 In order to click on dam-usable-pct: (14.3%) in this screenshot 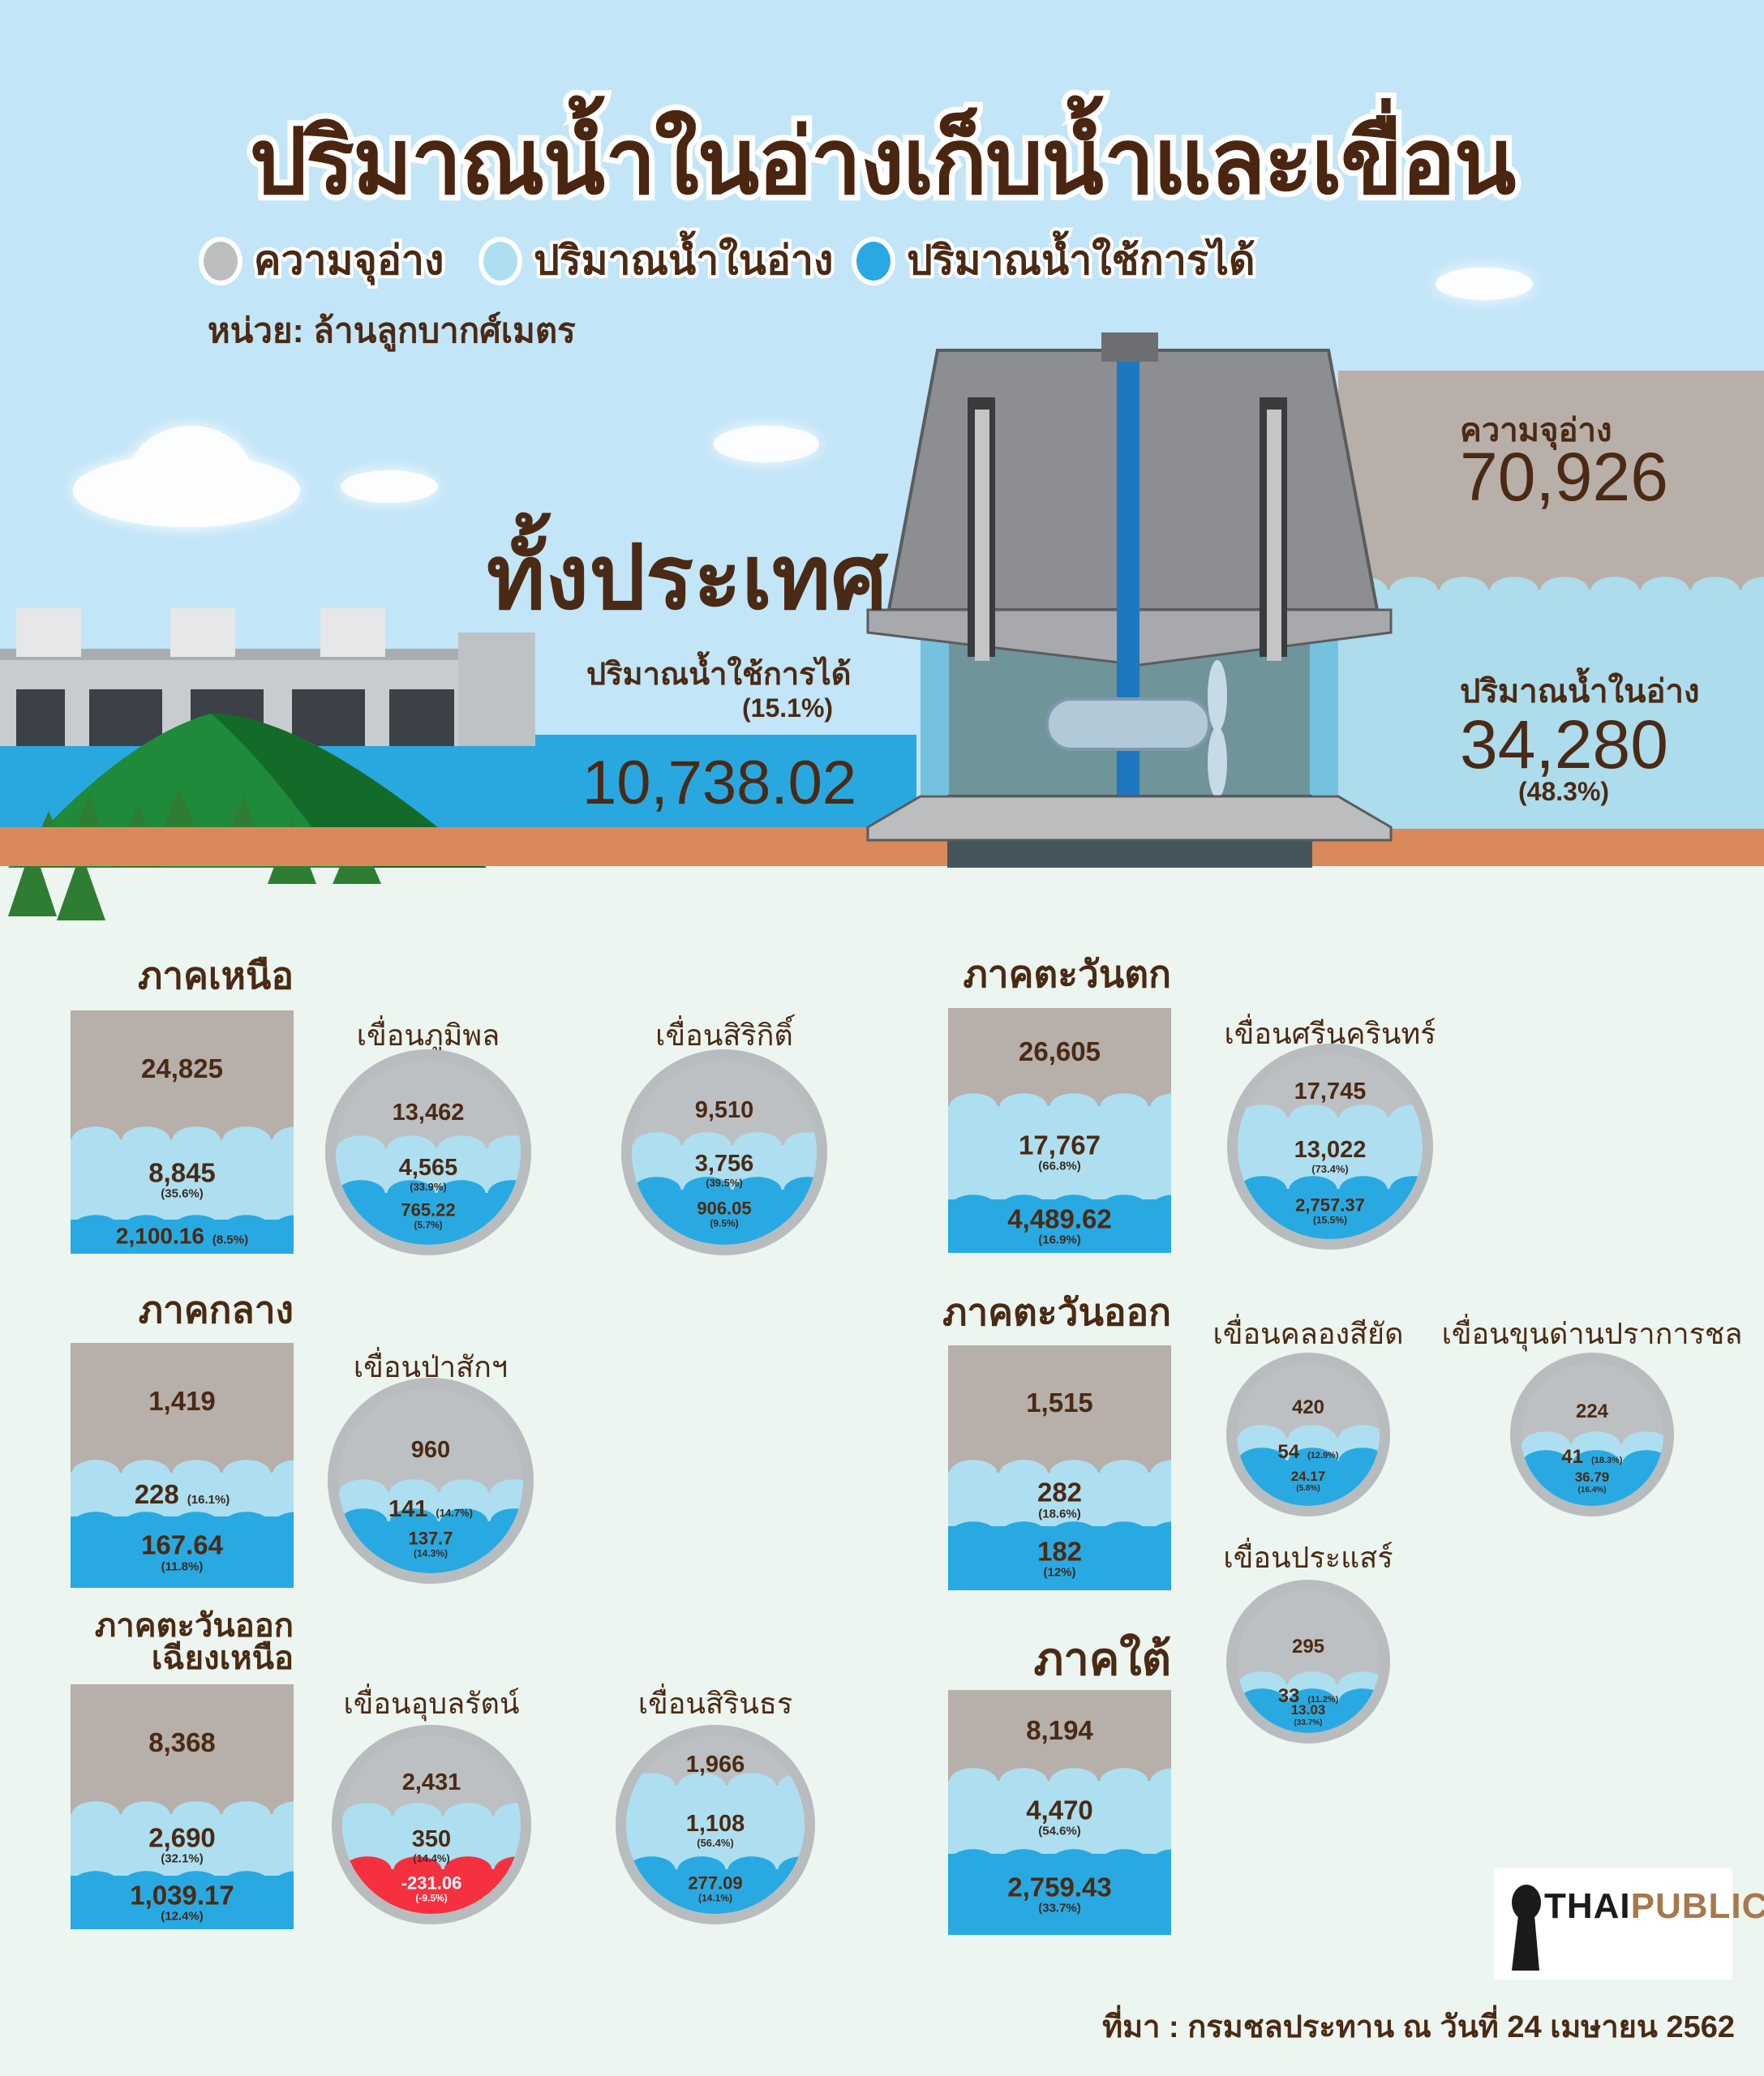, I will do `click(431, 1553)`.